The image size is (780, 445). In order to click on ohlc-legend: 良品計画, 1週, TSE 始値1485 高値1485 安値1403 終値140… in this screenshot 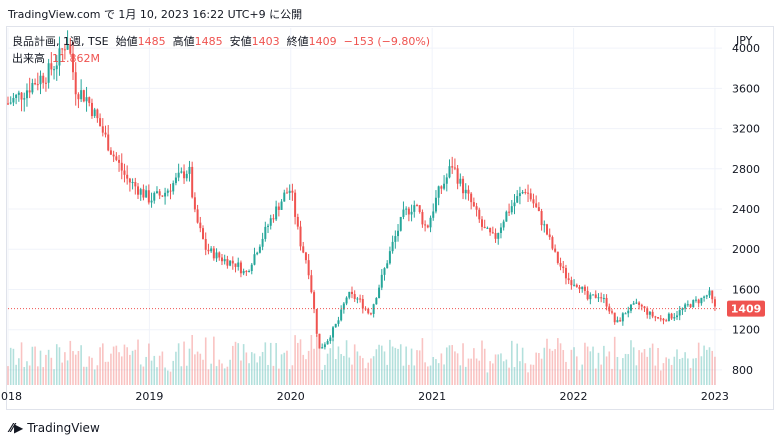, I will do `click(221, 42)`.